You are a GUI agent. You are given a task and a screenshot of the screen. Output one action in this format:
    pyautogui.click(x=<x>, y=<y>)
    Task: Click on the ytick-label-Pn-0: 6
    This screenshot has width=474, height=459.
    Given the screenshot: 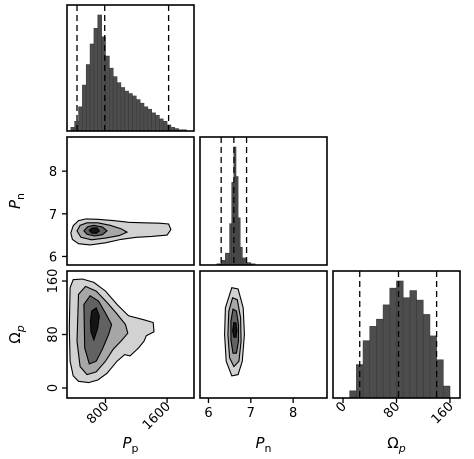 What is the action you would take?
    pyautogui.click(x=53, y=257)
    